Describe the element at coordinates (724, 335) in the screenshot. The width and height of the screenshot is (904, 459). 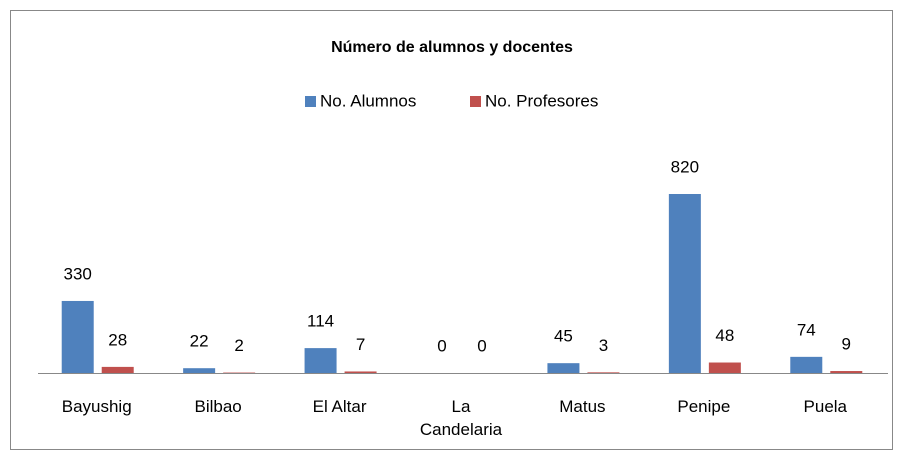
I see `value-label: 48` at that location.